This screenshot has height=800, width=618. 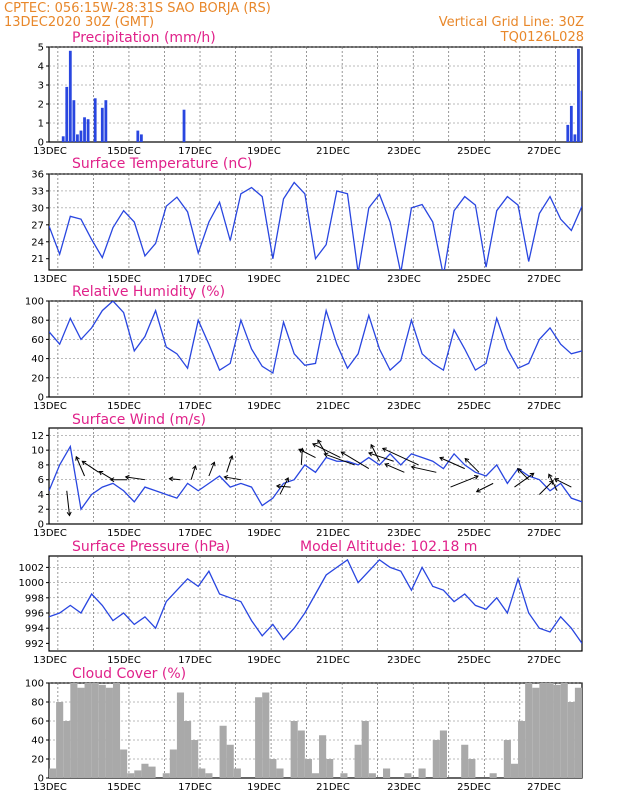 I want to click on temp-ytick-label: 36, so click(x=37, y=175).